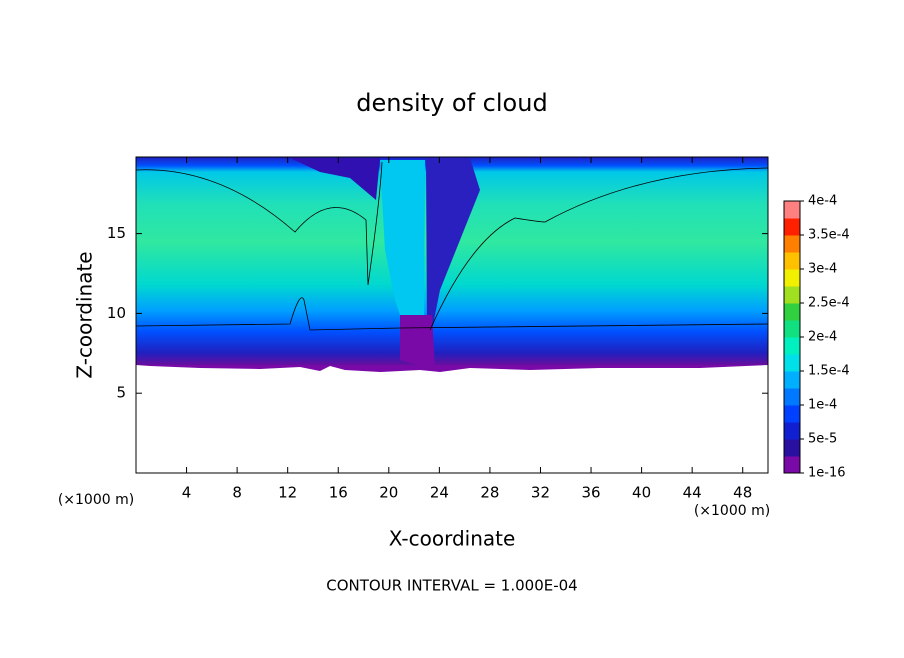  Describe the element at coordinates (829, 303) in the screenshot. I see `colorbar-tick-label: 2.5e-4` at that location.